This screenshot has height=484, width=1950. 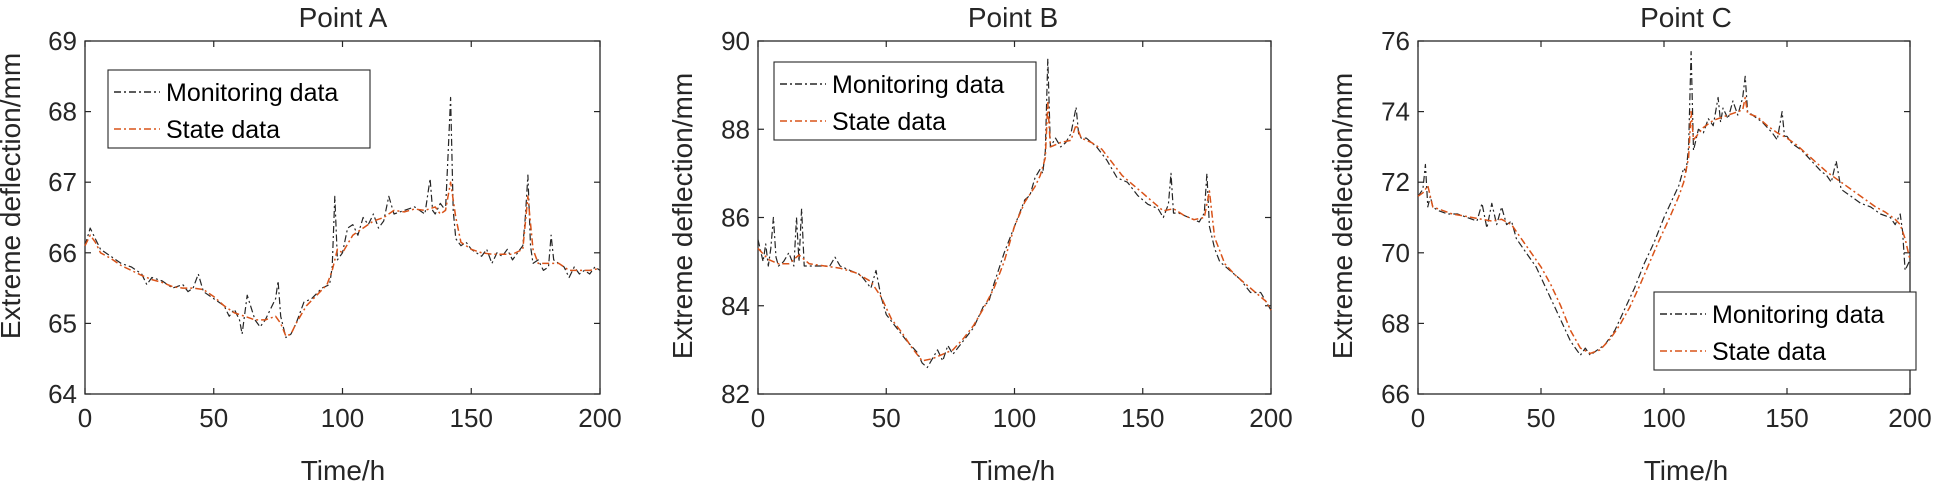 What do you see at coordinates (1686, 17) in the screenshot?
I see `chart-title: Point C` at bounding box center [1686, 17].